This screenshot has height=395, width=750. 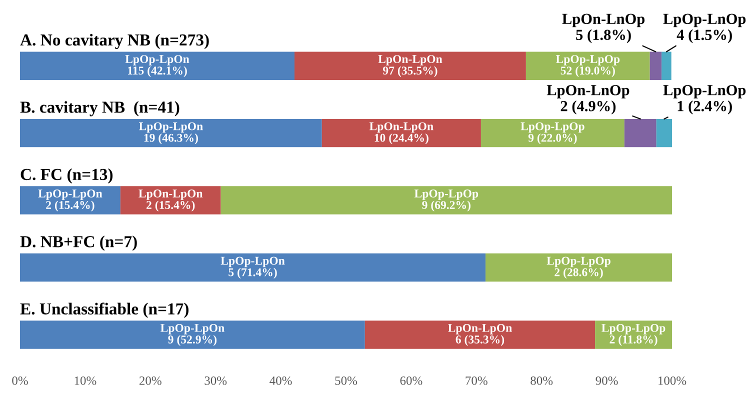 I want to click on data-label: 97 (35.5%), so click(x=410, y=71).